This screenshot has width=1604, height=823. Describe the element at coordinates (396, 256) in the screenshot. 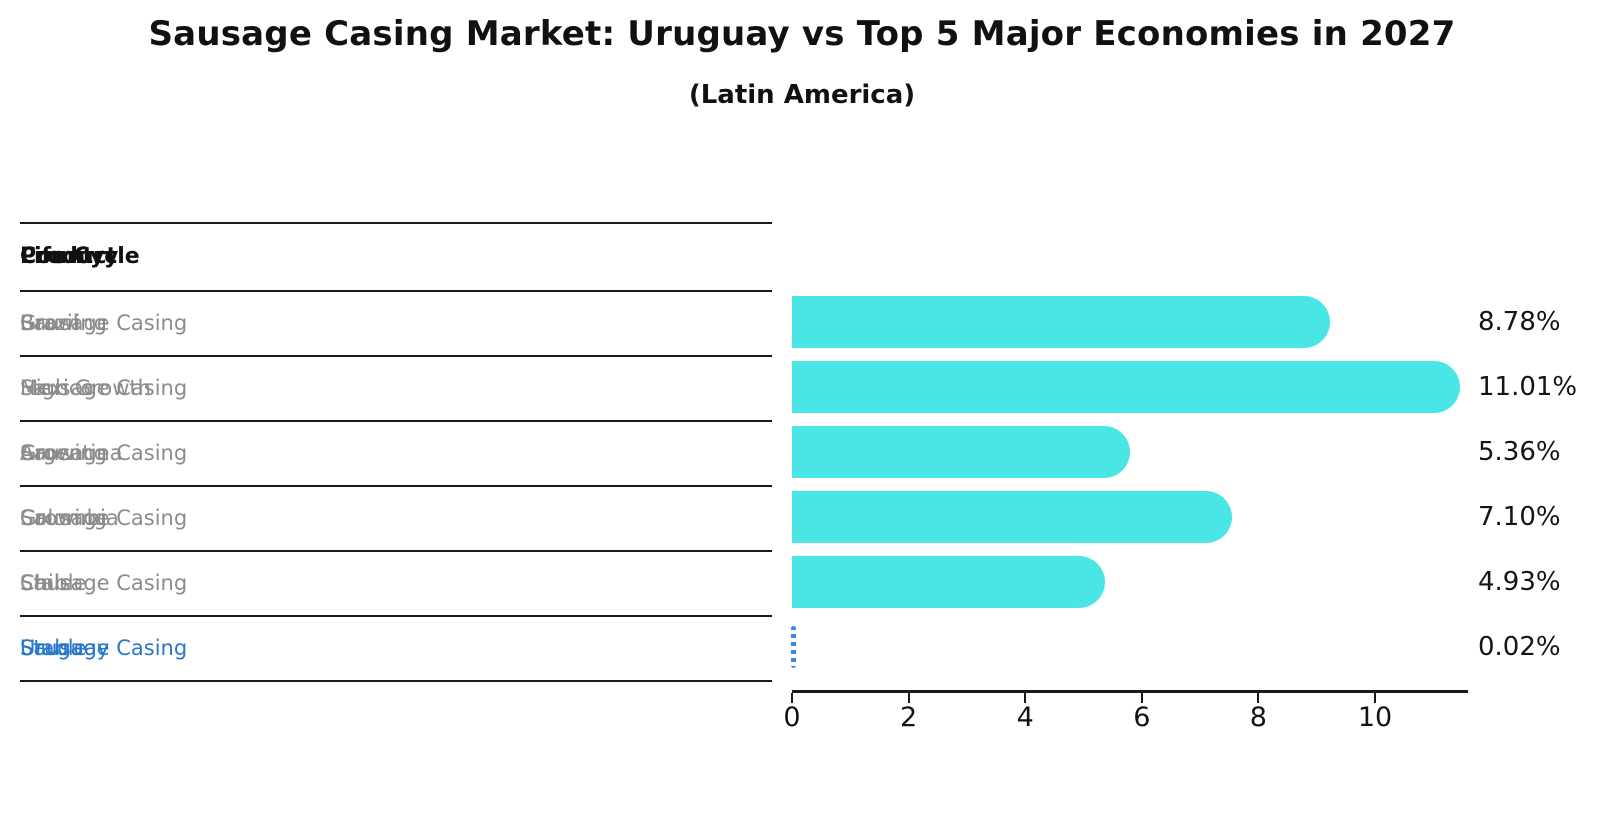

I see `table-header-row: Country Product Life Cycle` at that location.